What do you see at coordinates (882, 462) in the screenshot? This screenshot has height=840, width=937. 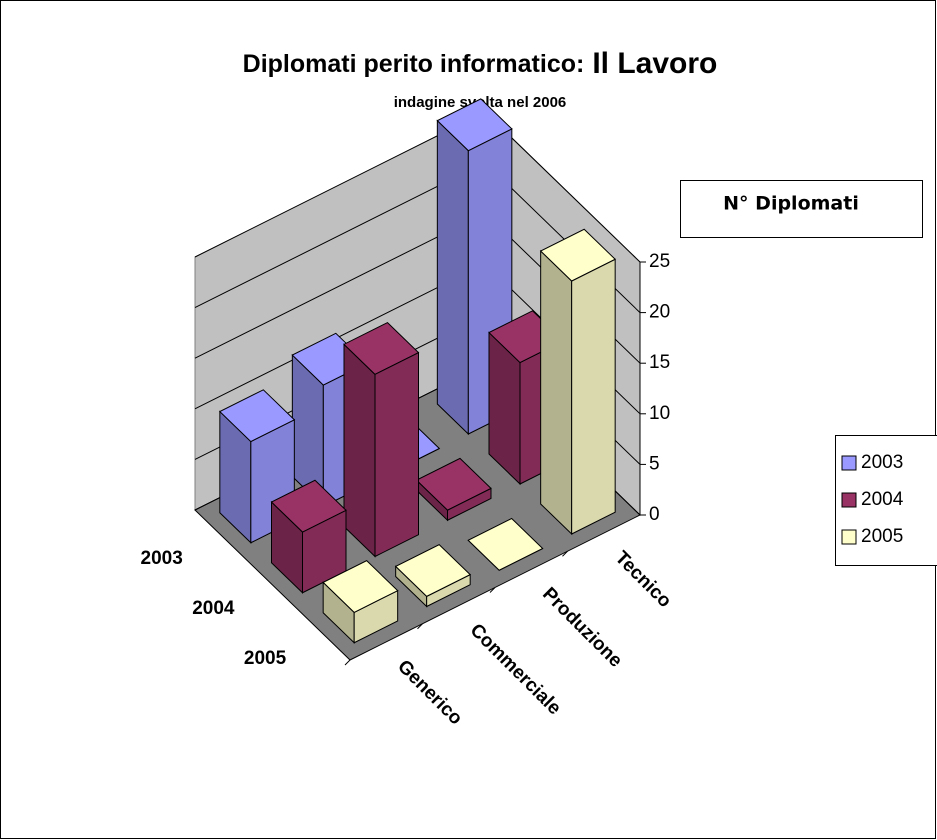 I see `legend-label: 2003` at bounding box center [882, 462].